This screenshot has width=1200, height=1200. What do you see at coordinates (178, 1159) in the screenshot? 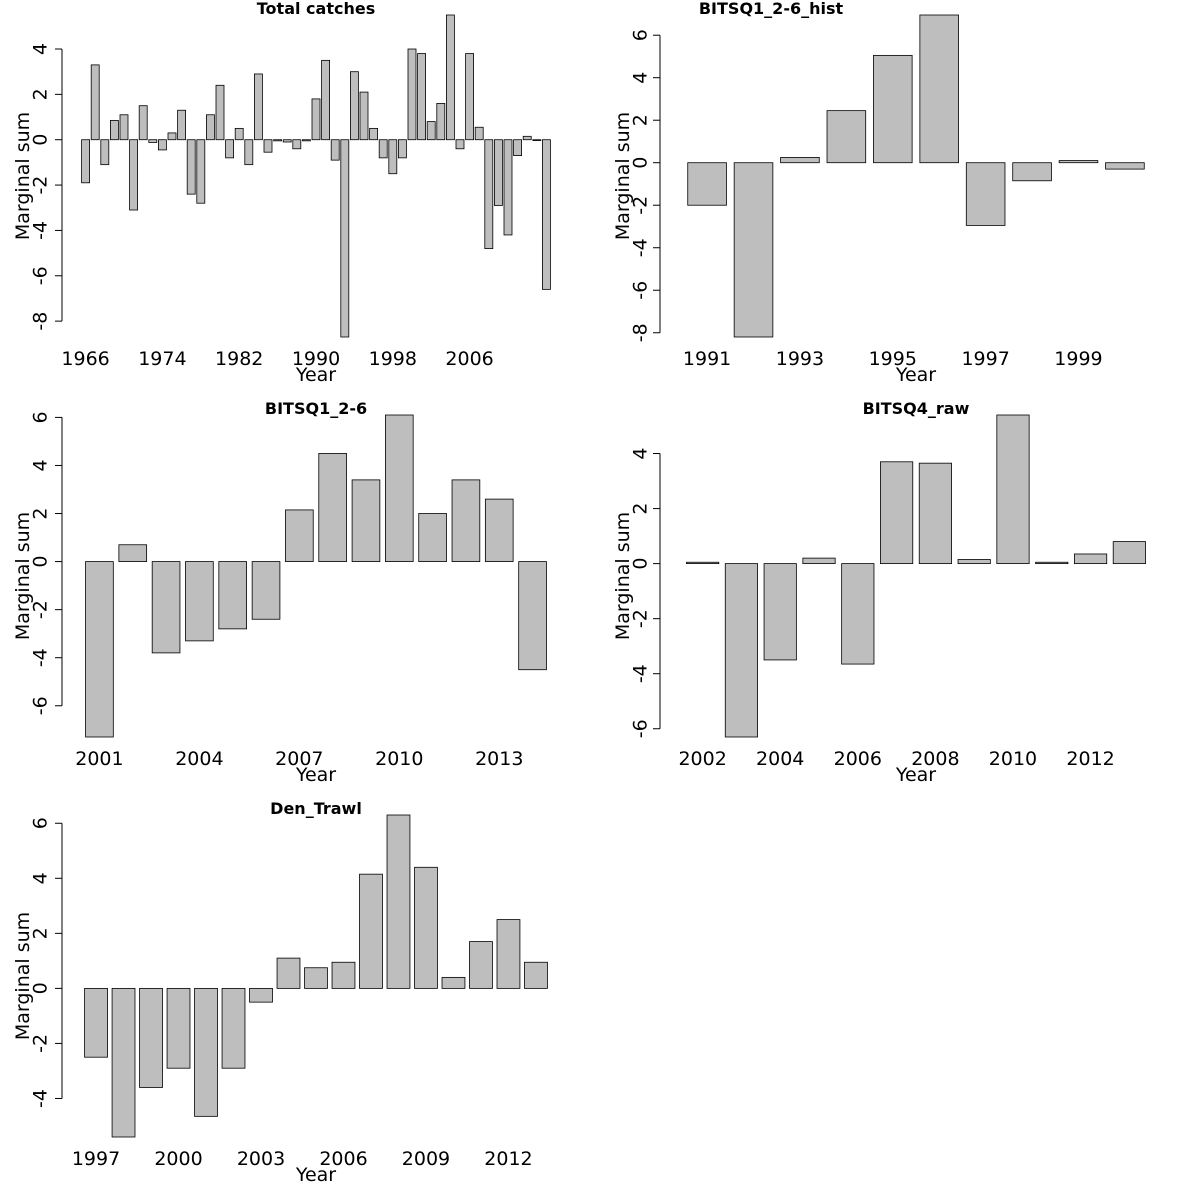
I see `x-tick-label: 2000` at bounding box center [178, 1159].